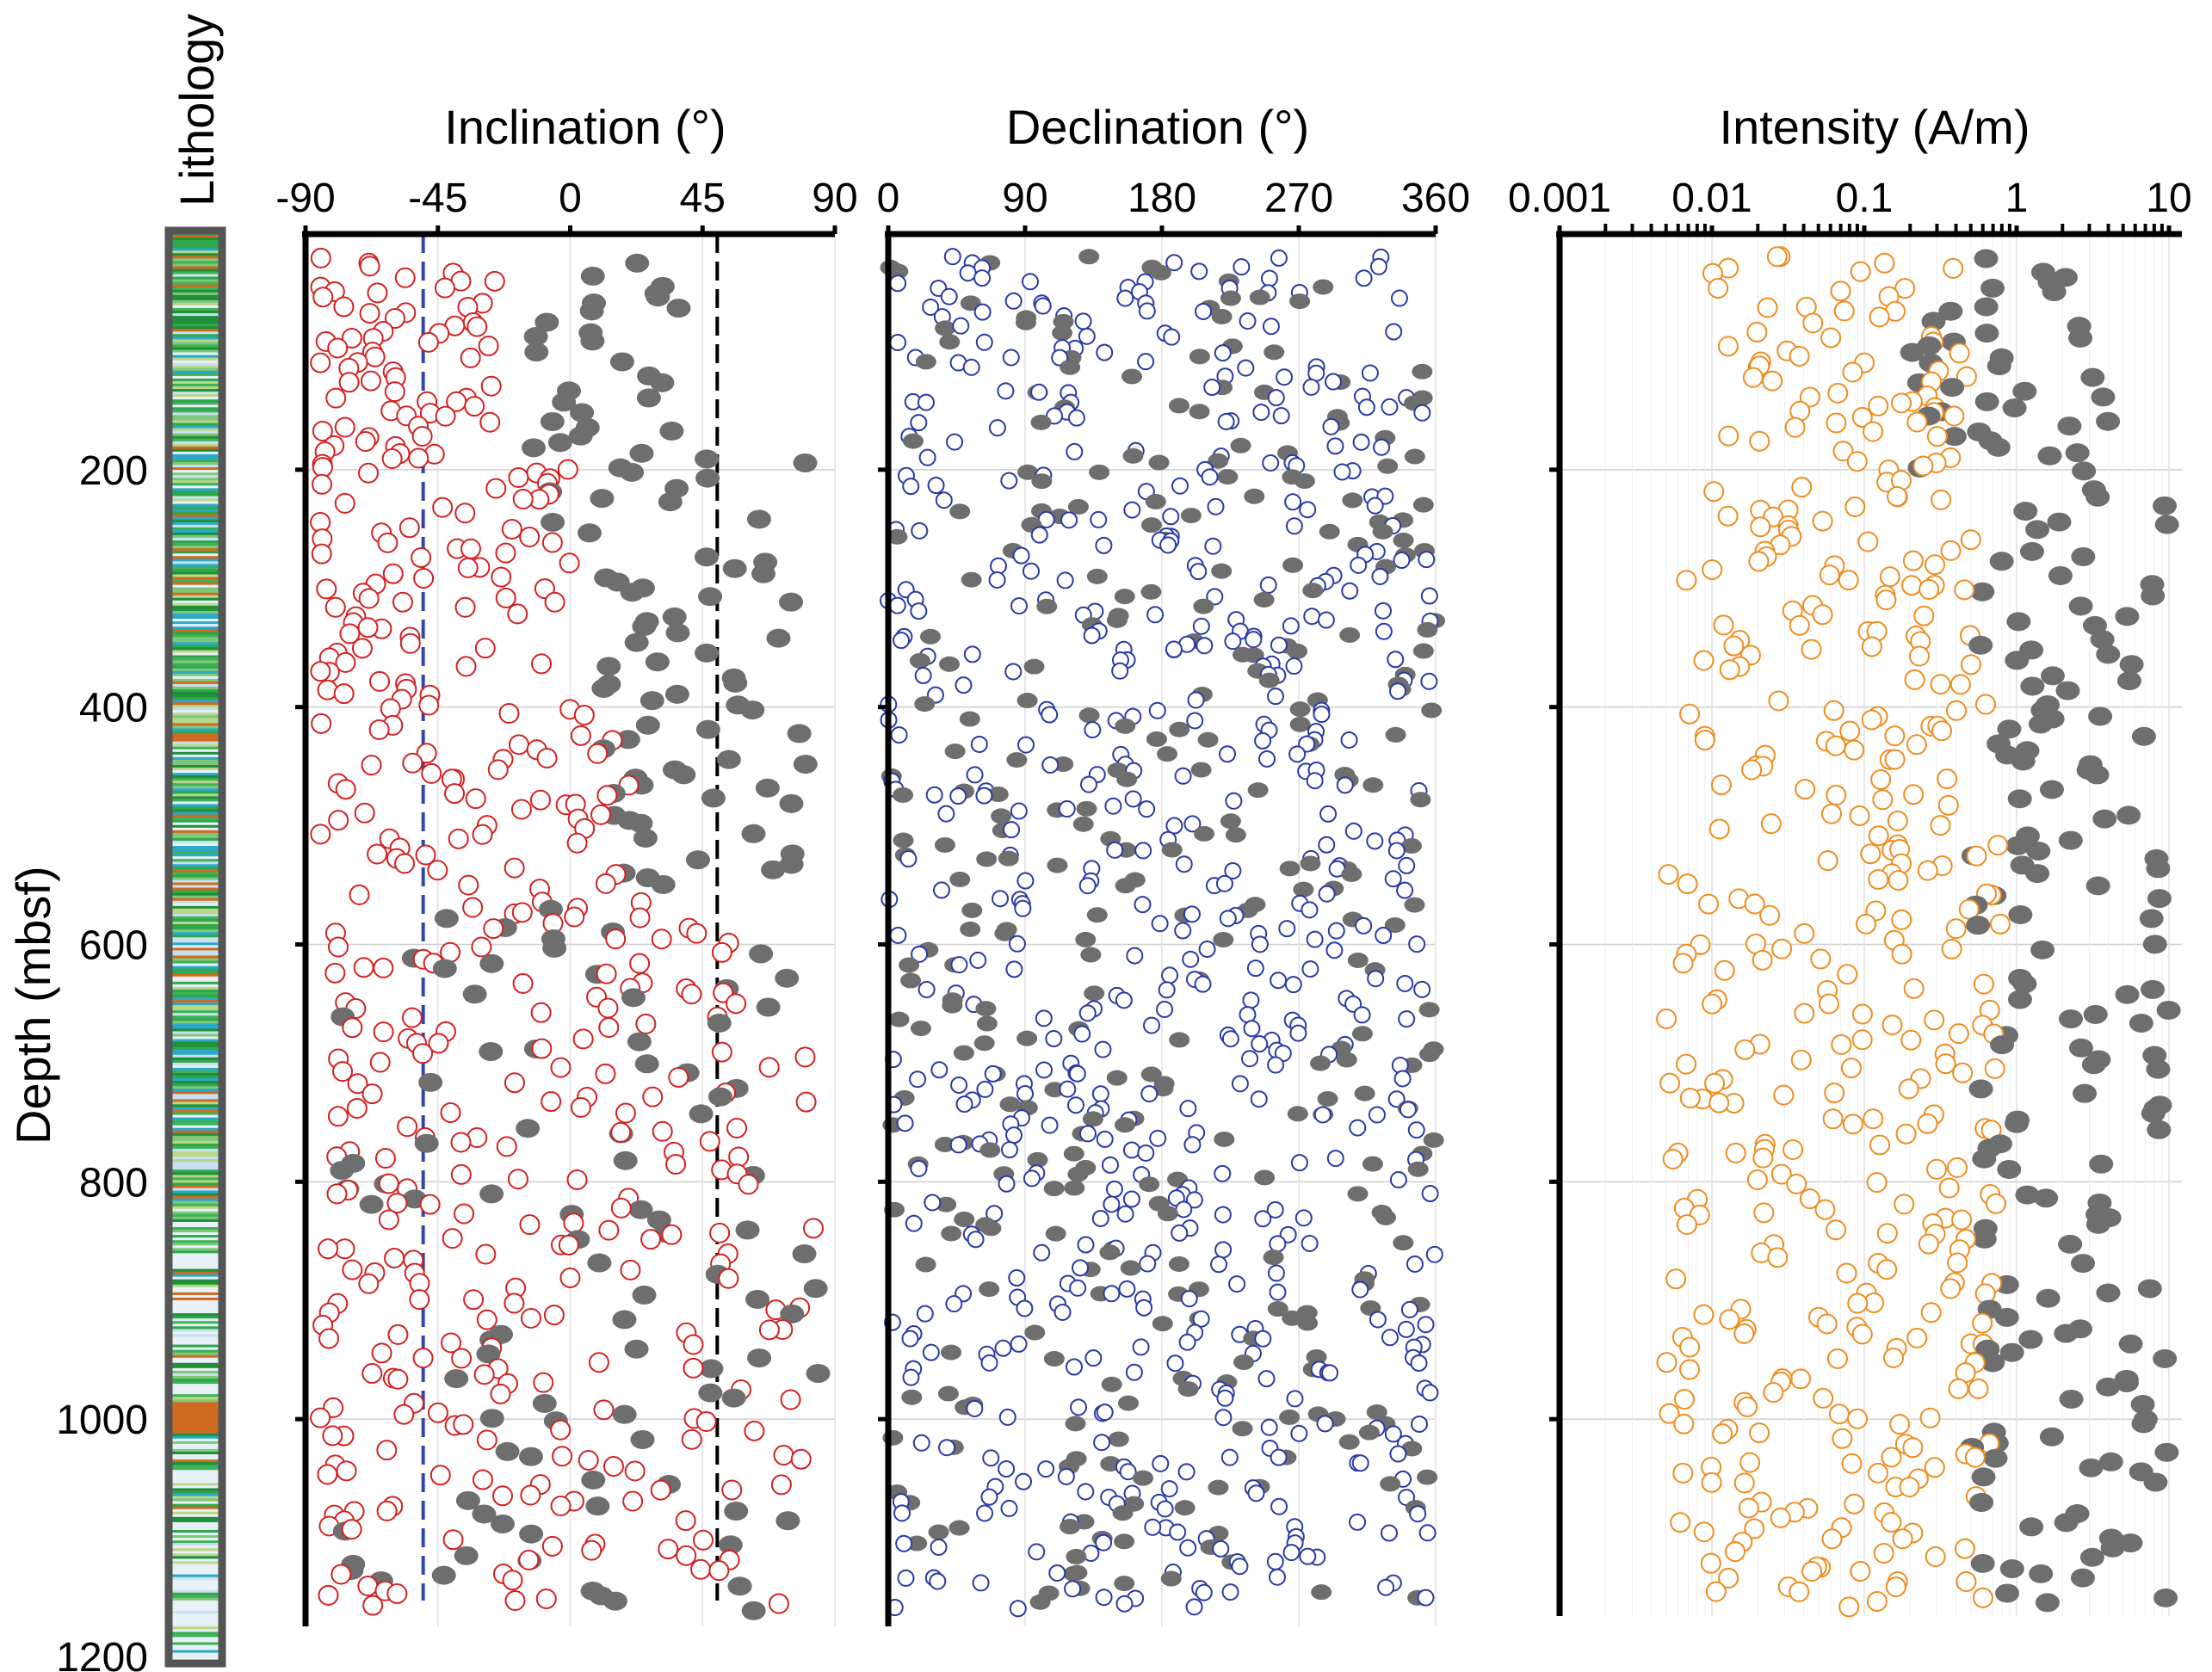 This screenshot has height=1672, width=2212. What do you see at coordinates (195, 947) in the screenshot?
I see `lithology-frame` at bounding box center [195, 947].